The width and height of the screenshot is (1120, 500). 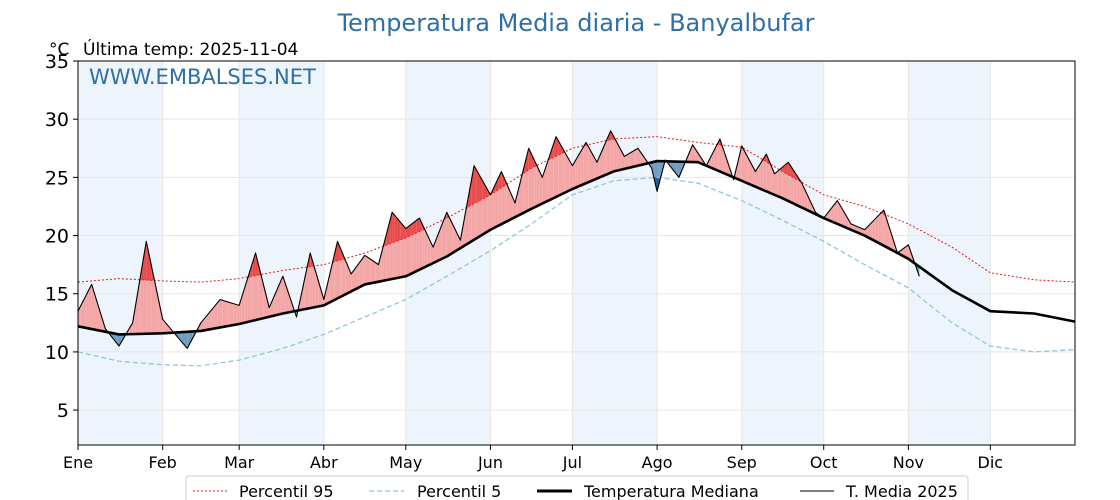 What do you see at coordinates (657, 462) in the screenshot?
I see `x-tick-label: Ago` at bounding box center [657, 462].